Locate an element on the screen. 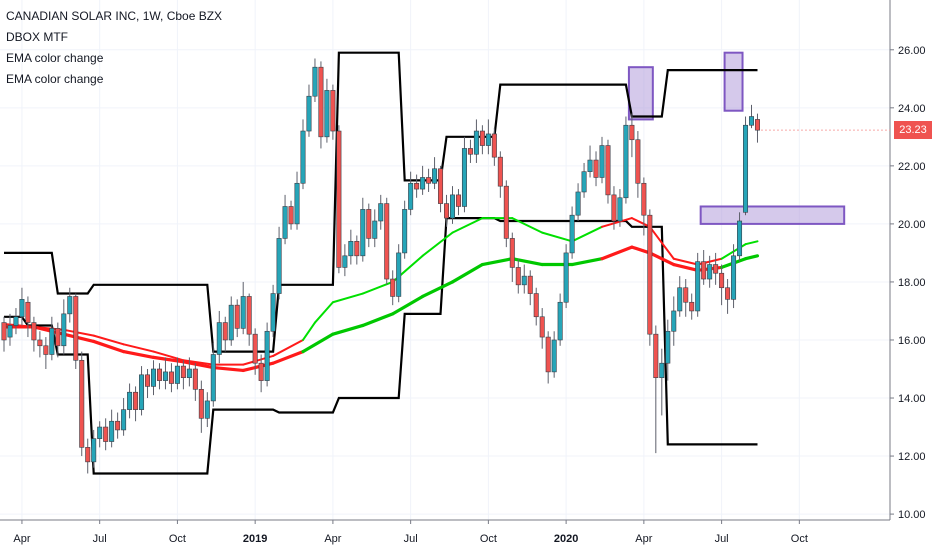 The width and height of the screenshot is (932, 550). y-tick-label: 24.00 is located at coordinates (912, 109).